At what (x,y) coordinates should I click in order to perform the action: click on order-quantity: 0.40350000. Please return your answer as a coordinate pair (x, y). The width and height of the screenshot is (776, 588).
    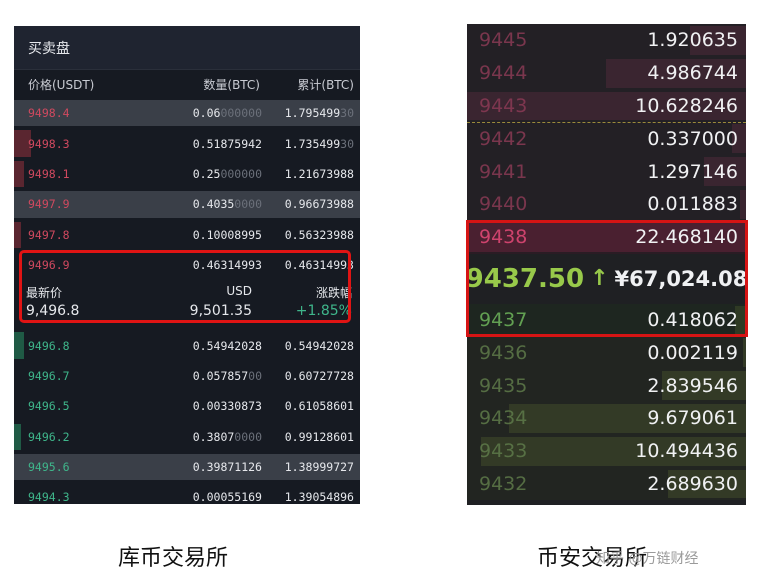
    Looking at the image, I should click on (214, 204).